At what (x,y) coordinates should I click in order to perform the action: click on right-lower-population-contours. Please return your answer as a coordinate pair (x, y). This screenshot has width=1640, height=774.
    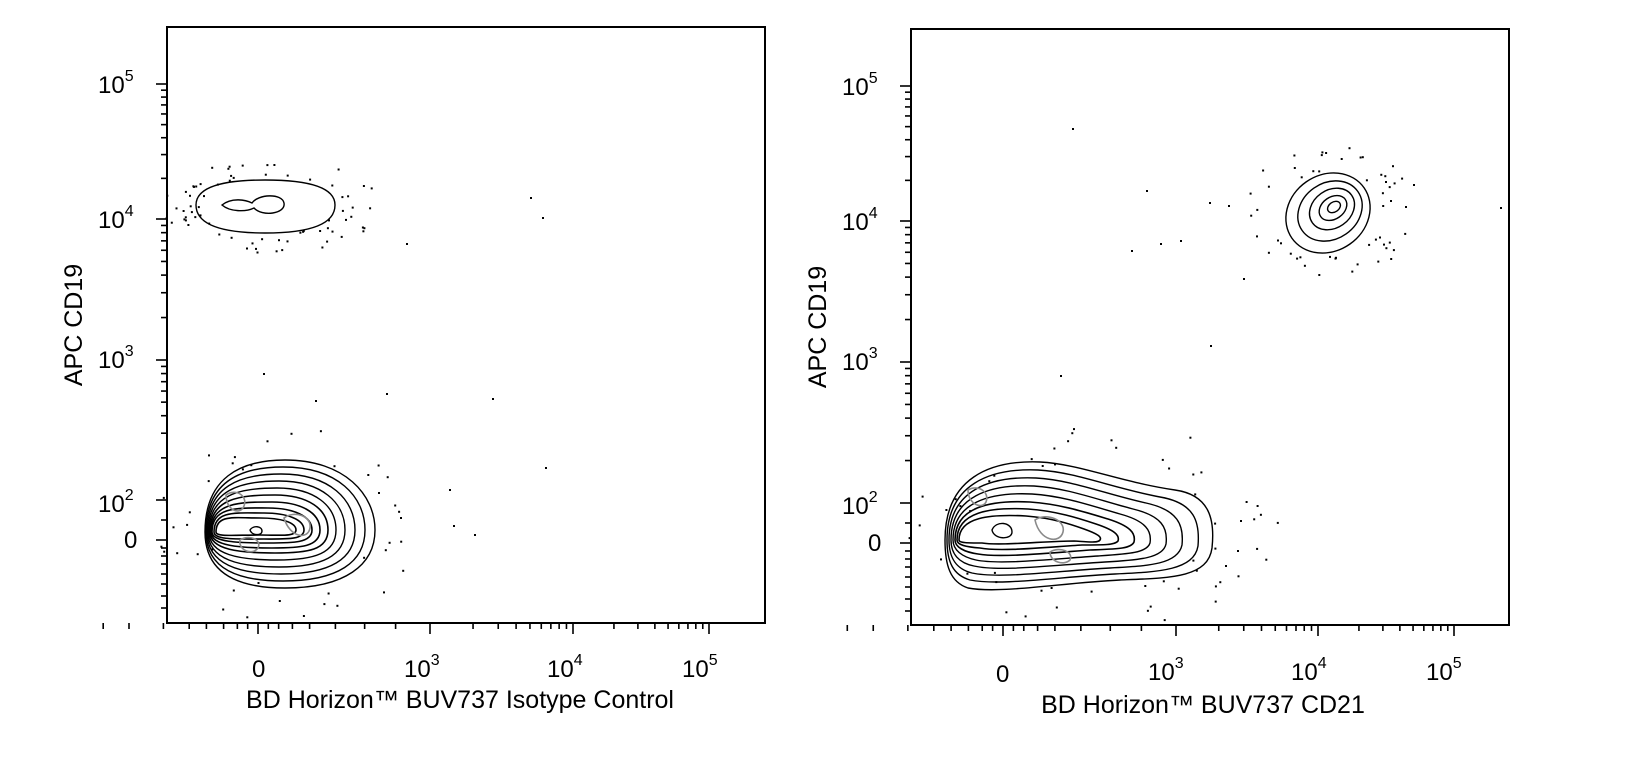
    Looking at the image, I should click on (1079, 526).